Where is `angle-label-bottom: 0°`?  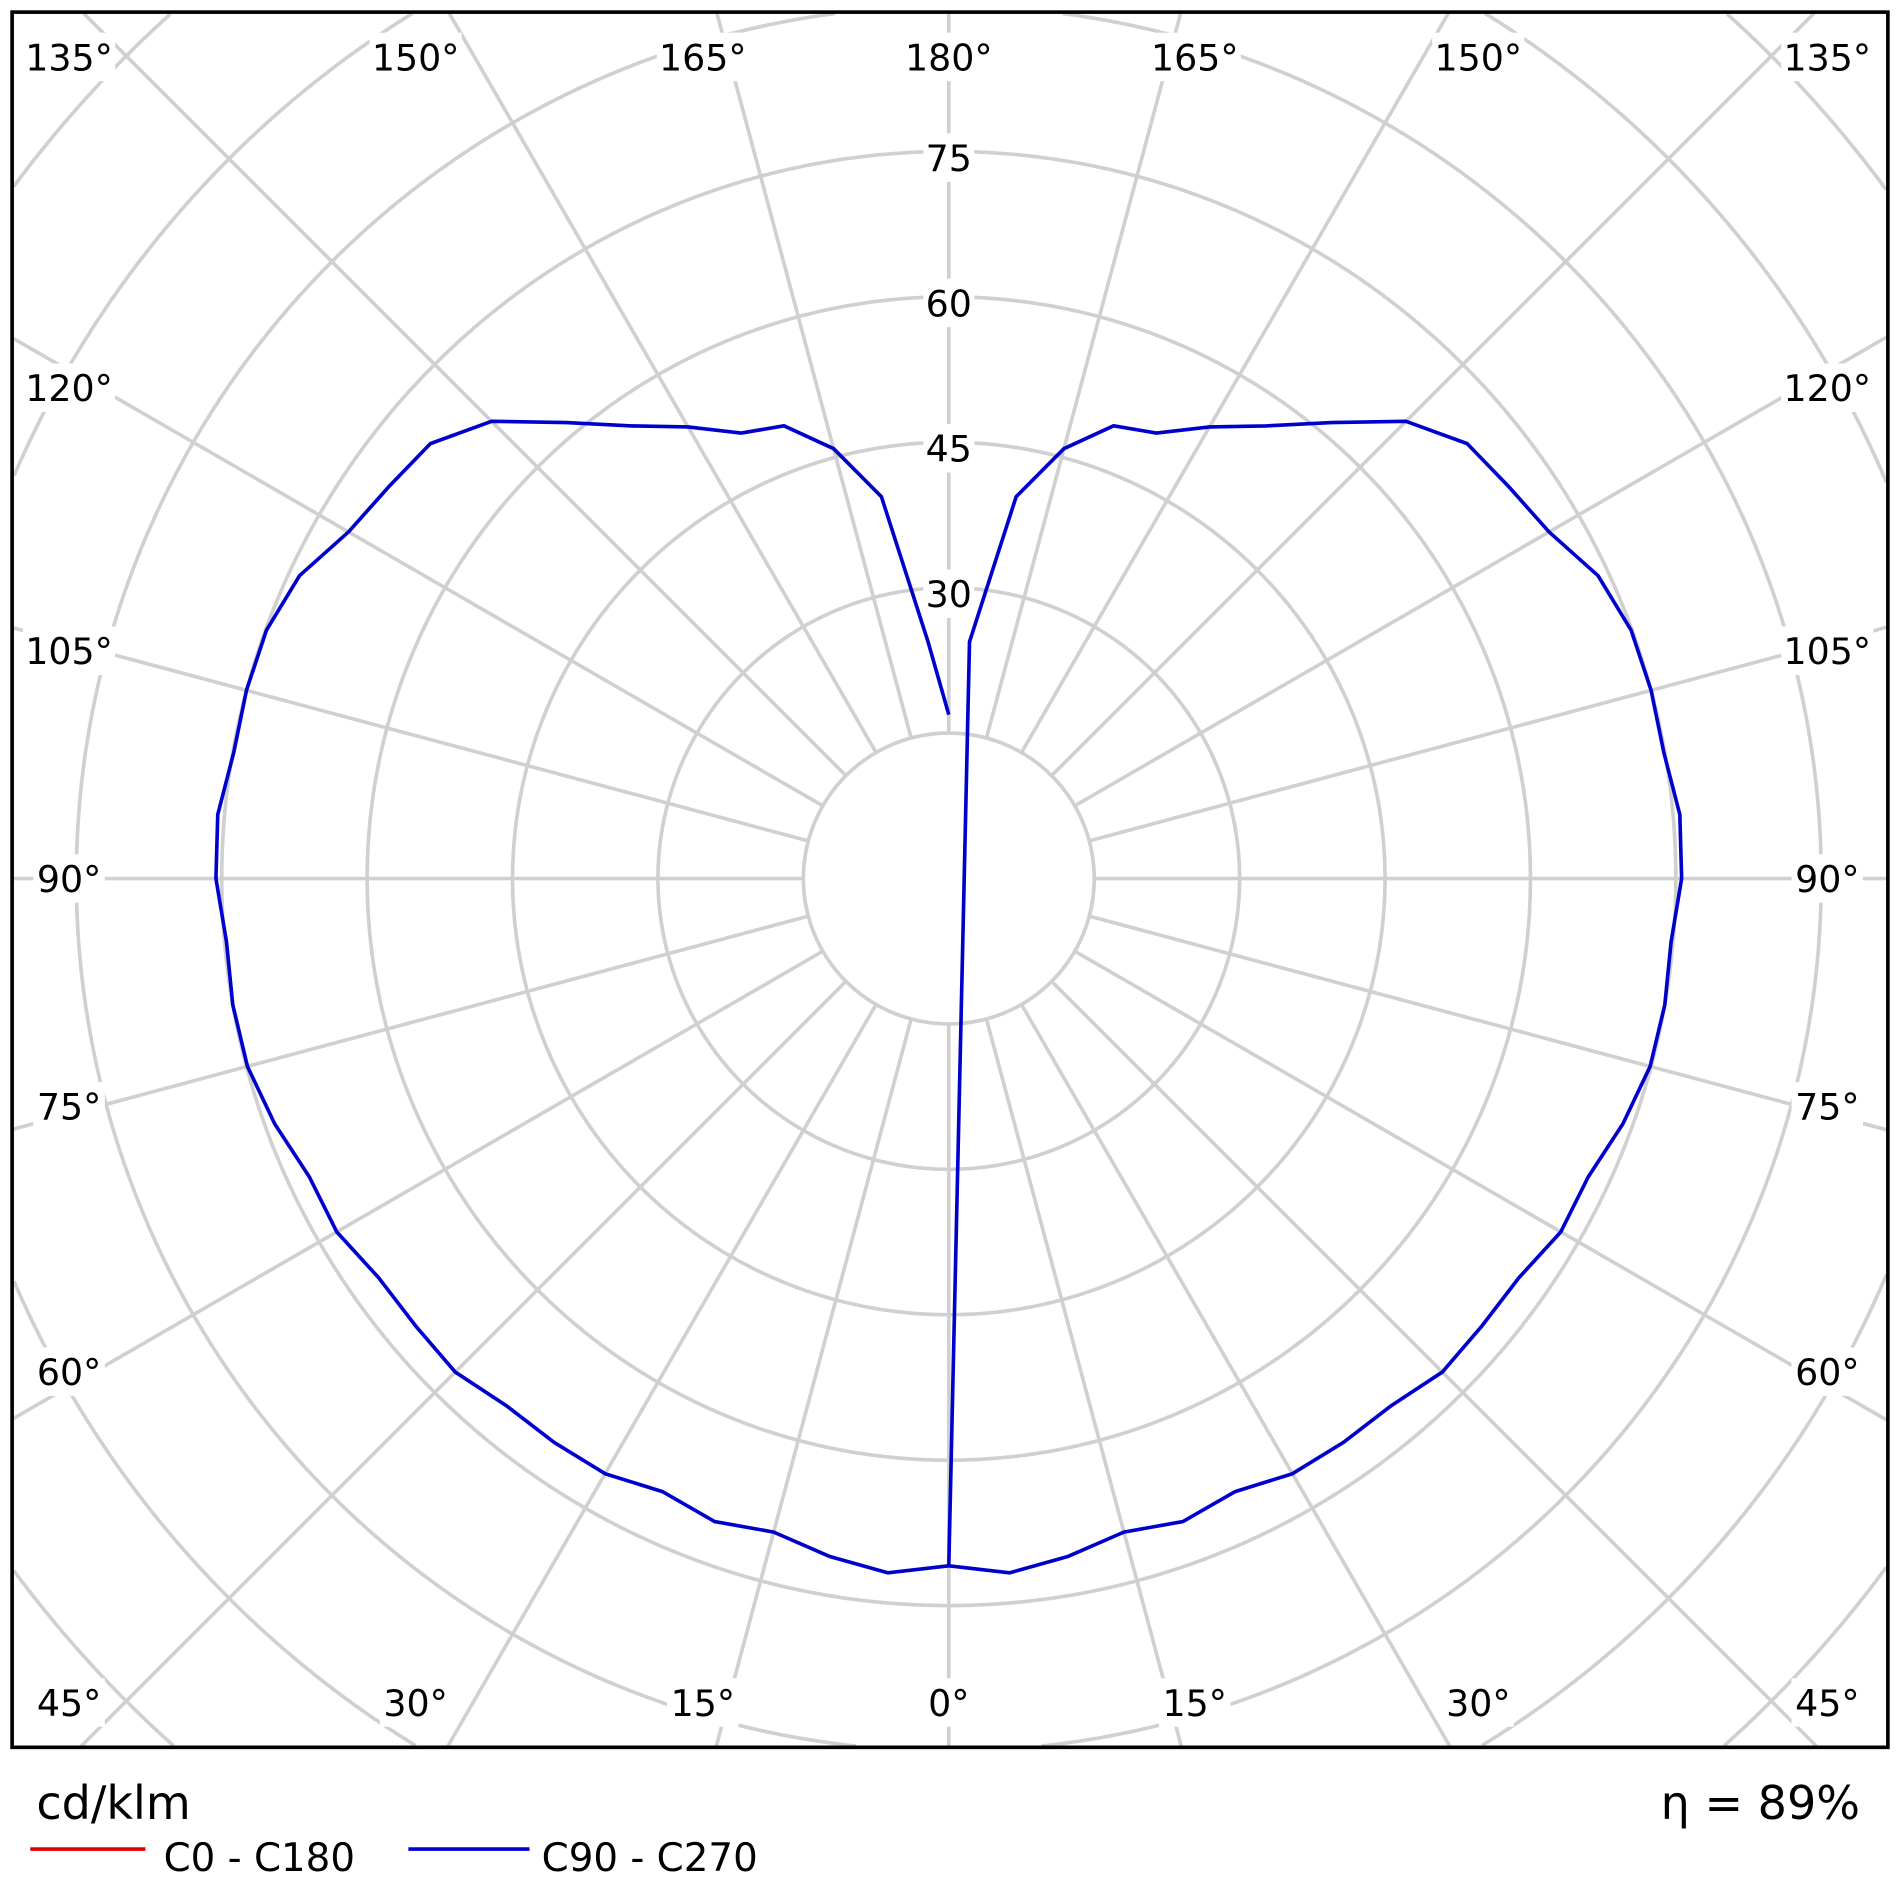
angle-label-bottom: 0° is located at coordinates (948, 1703).